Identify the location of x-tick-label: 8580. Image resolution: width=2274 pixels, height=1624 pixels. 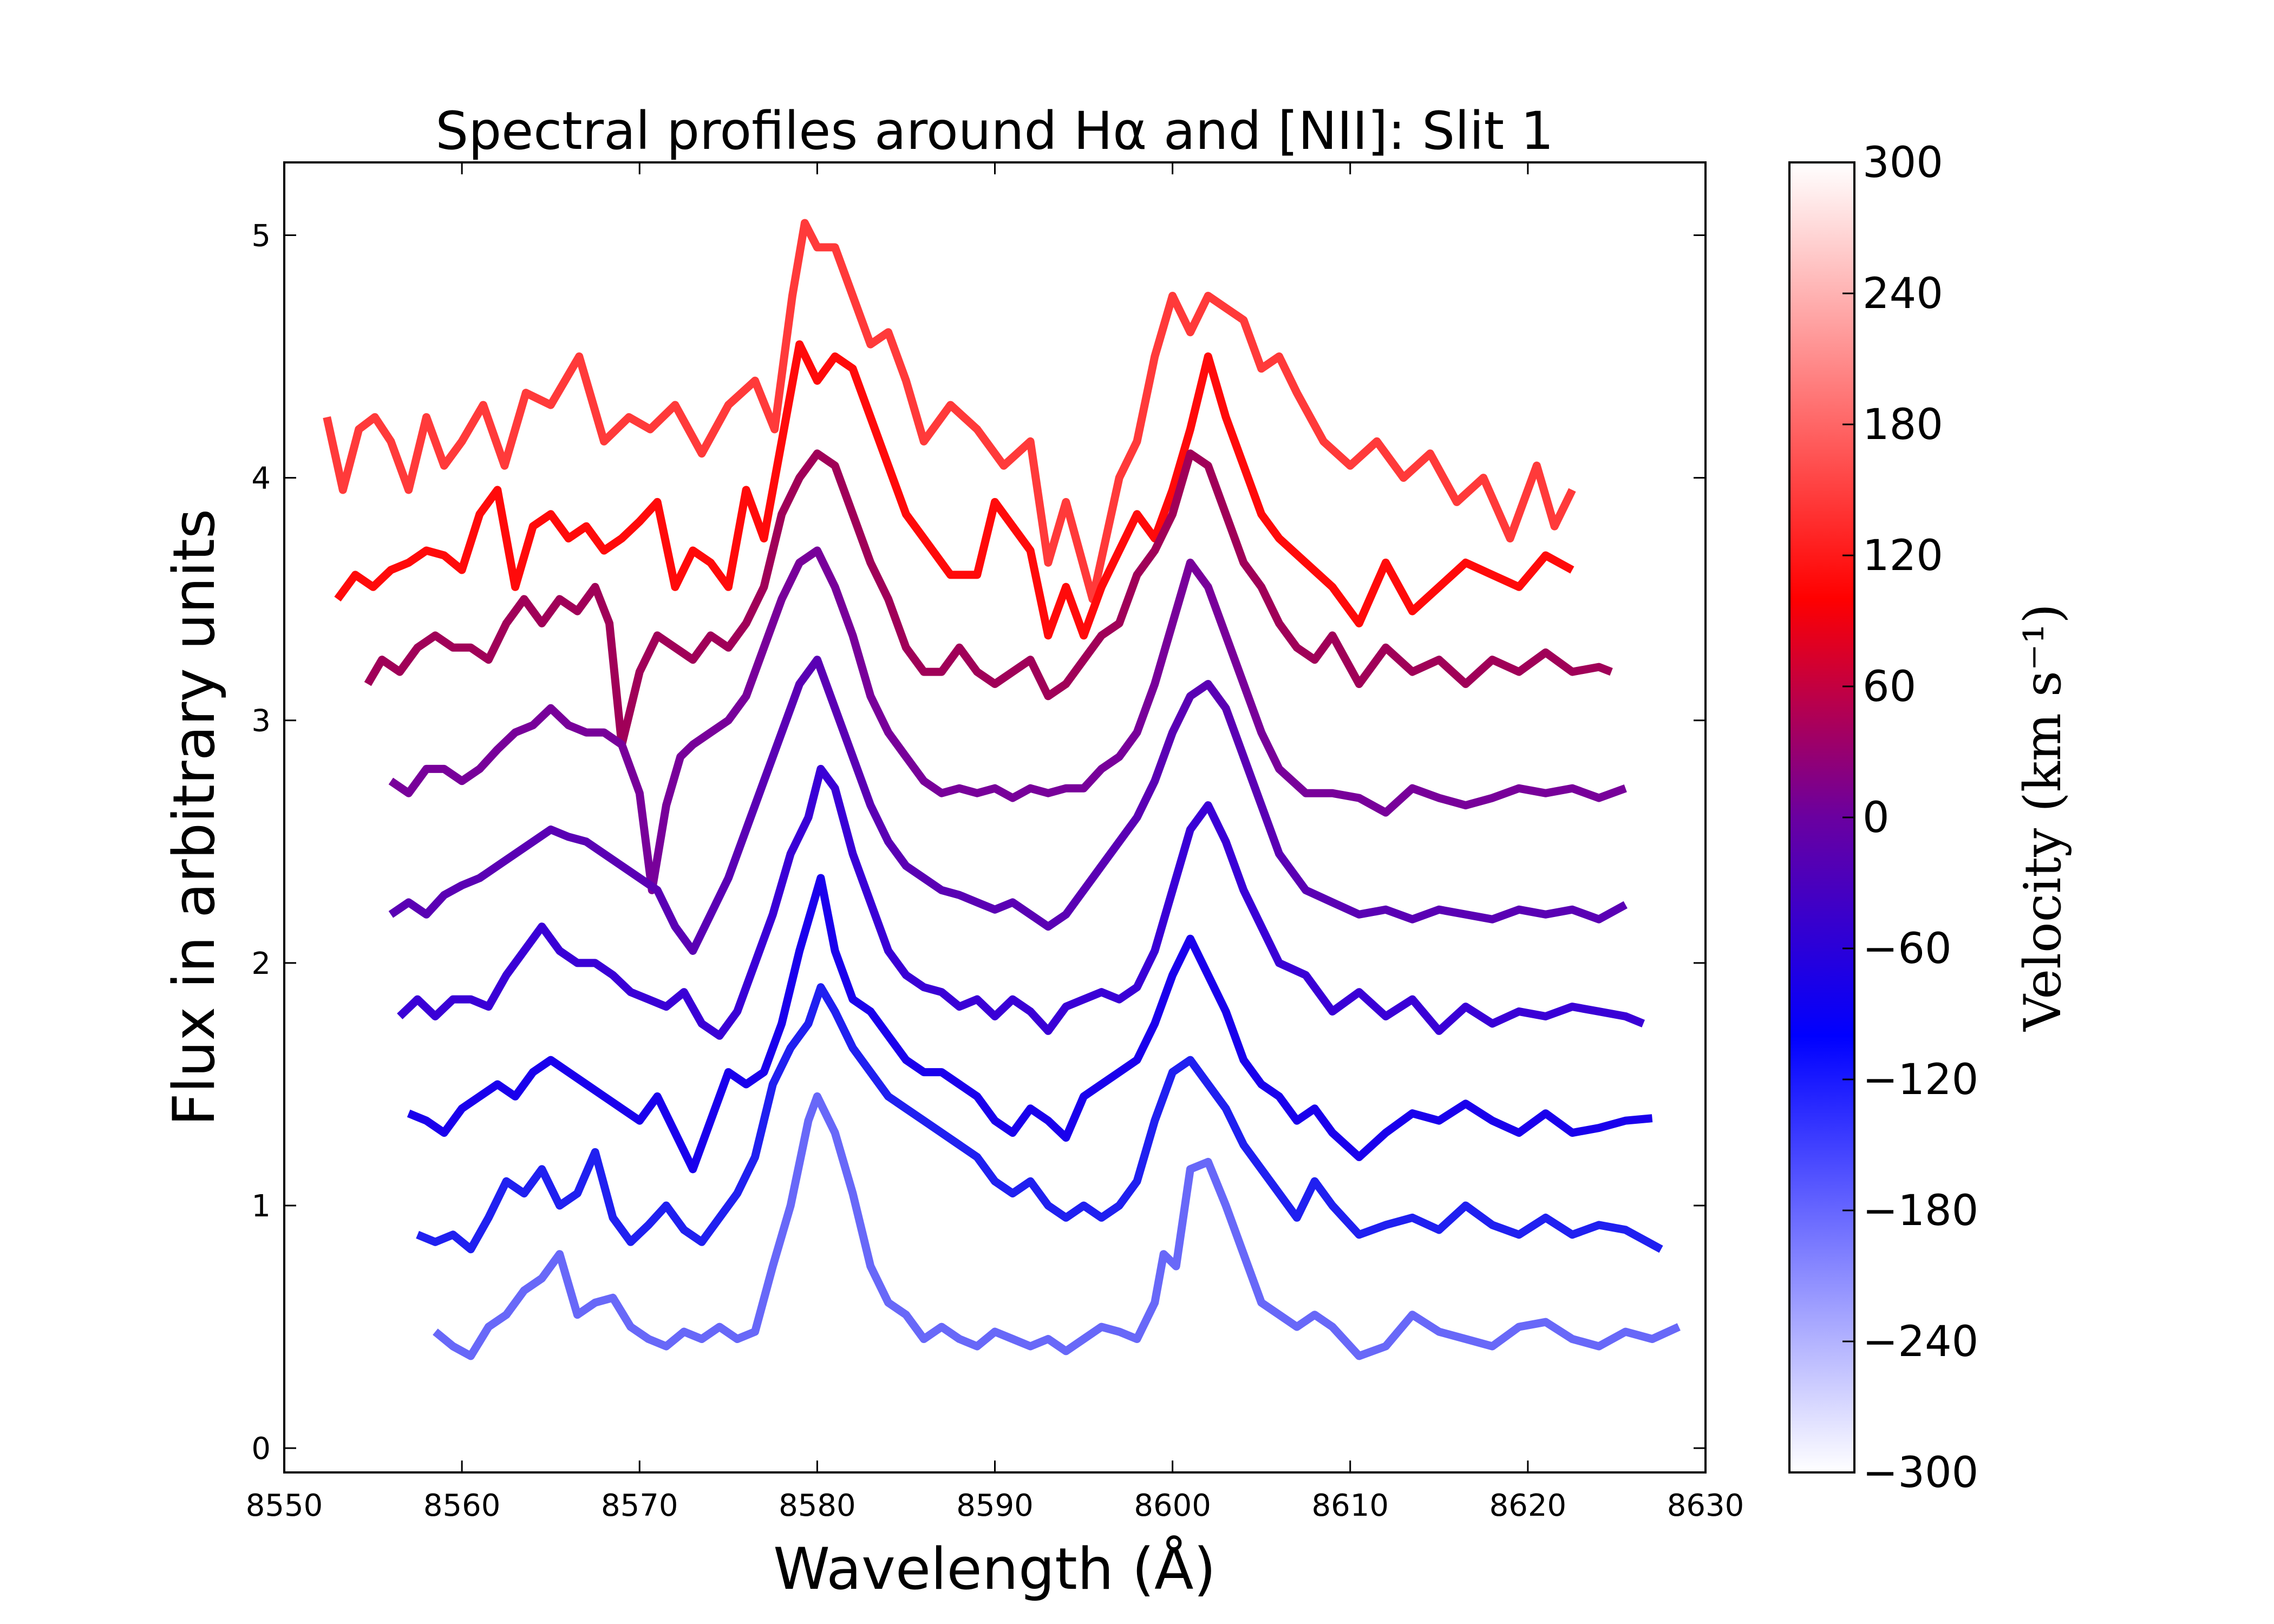
(818, 1506).